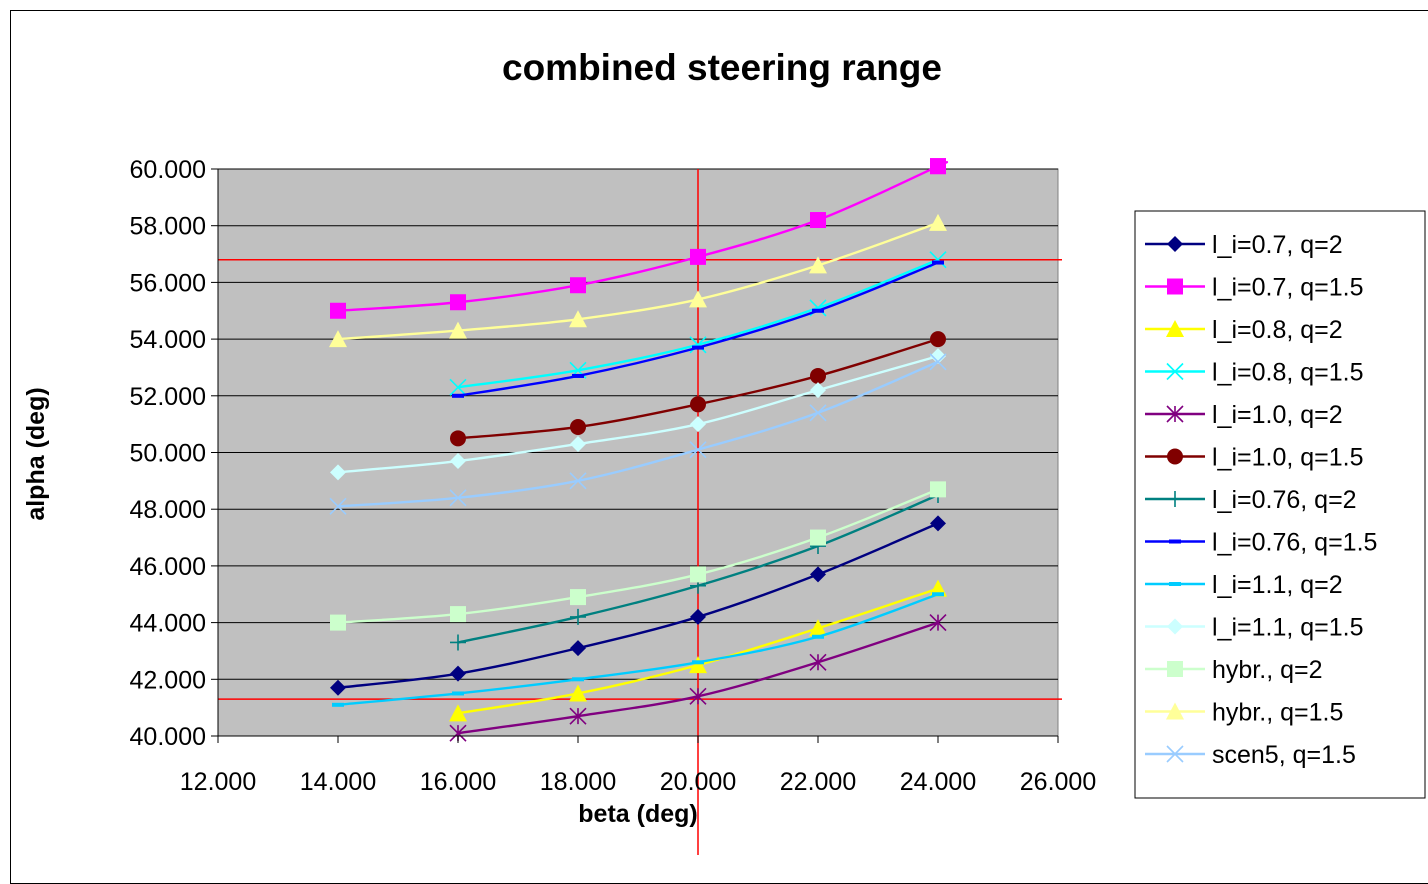 The width and height of the screenshot is (1428, 884). What do you see at coordinates (637, 814) in the screenshot?
I see `x-axis-title: beta (deg)` at bounding box center [637, 814].